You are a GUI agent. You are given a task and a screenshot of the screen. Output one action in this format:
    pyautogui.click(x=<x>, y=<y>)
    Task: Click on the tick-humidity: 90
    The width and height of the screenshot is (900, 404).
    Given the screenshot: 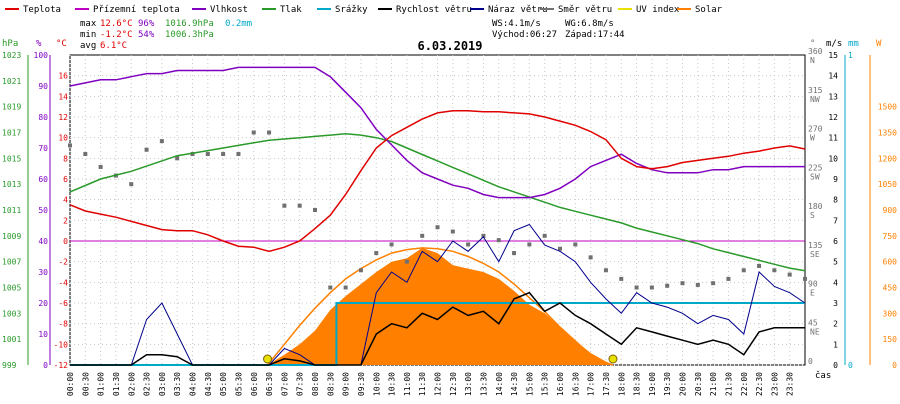 What is the action you would take?
    pyautogui.click(x=43, y=86)
    